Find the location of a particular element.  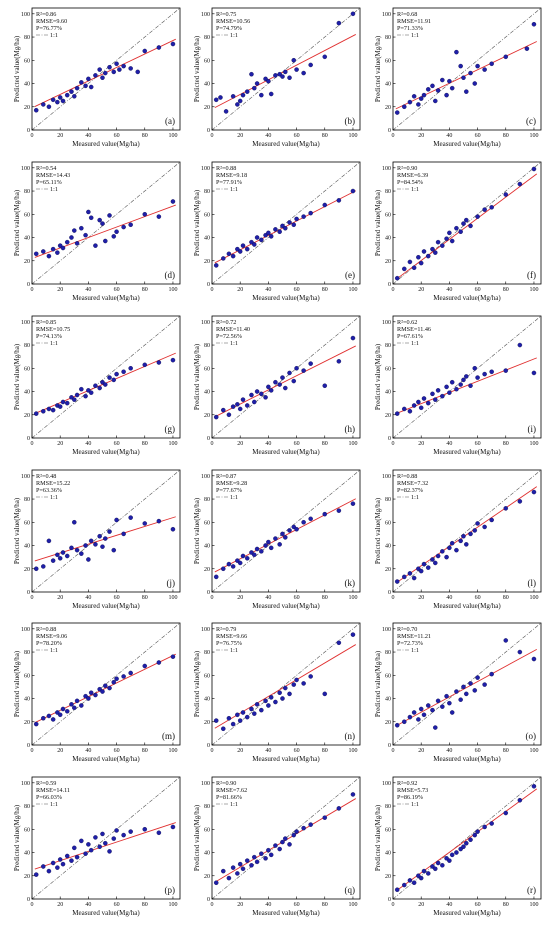

regression-line is located at coordinates (285, 381).